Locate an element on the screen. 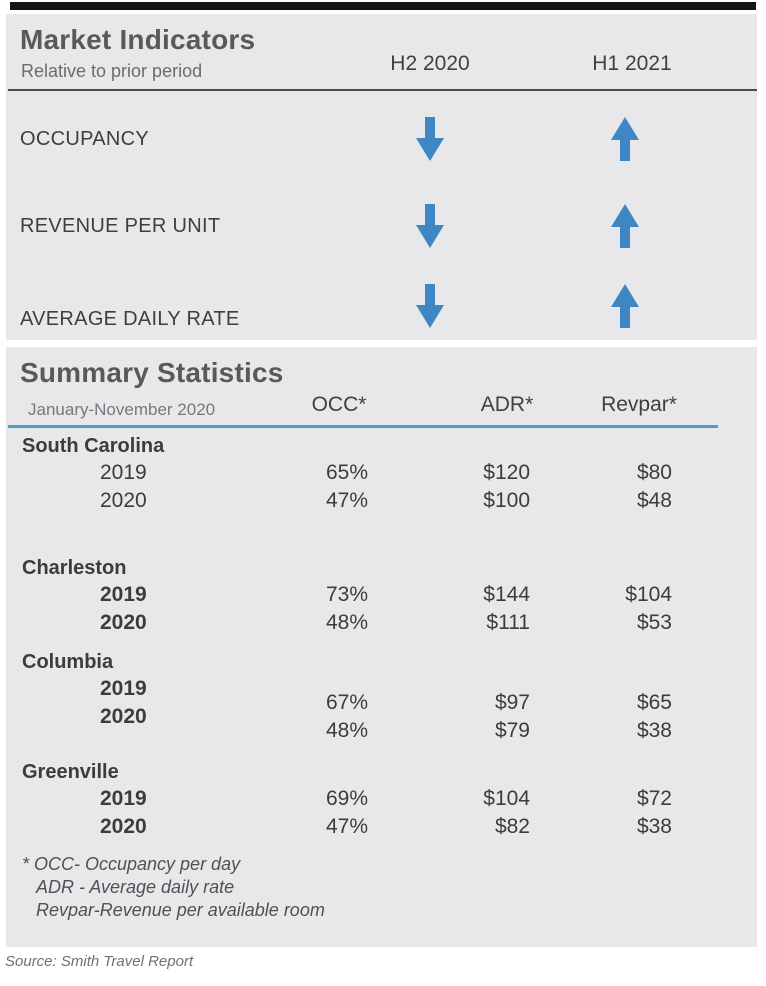 The image size is (766, 986). adr-cell: $82 is located at coordinates (512, 826).